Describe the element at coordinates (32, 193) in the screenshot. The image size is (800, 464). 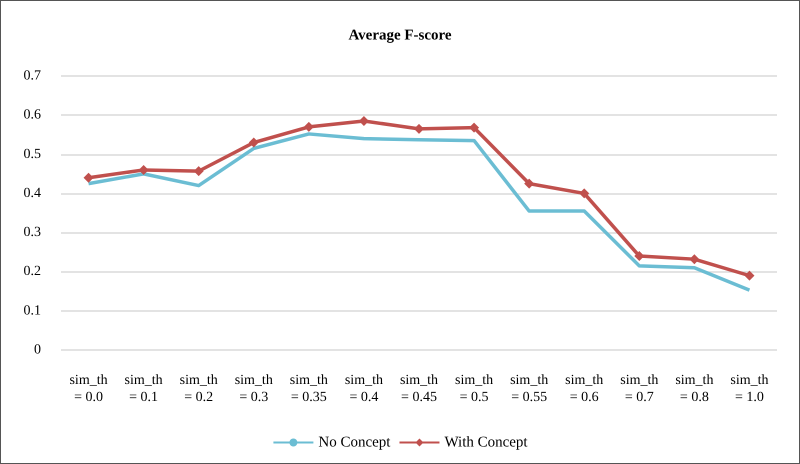
I see `y-tick-label: 0.4` at that location.